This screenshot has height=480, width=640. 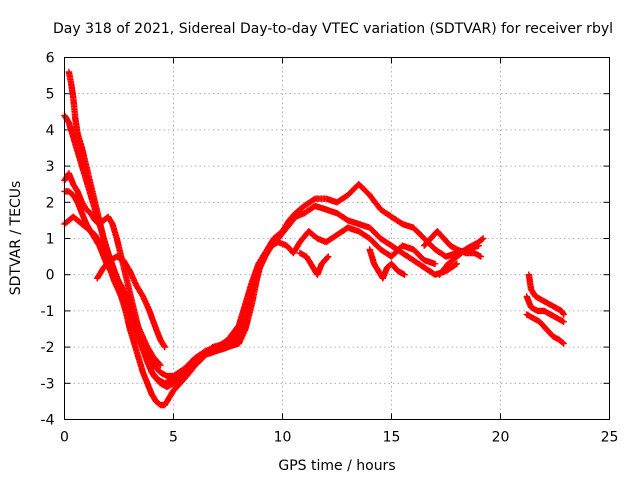 I want to click on y-tick-label: 2, so click(x=50, y=203).